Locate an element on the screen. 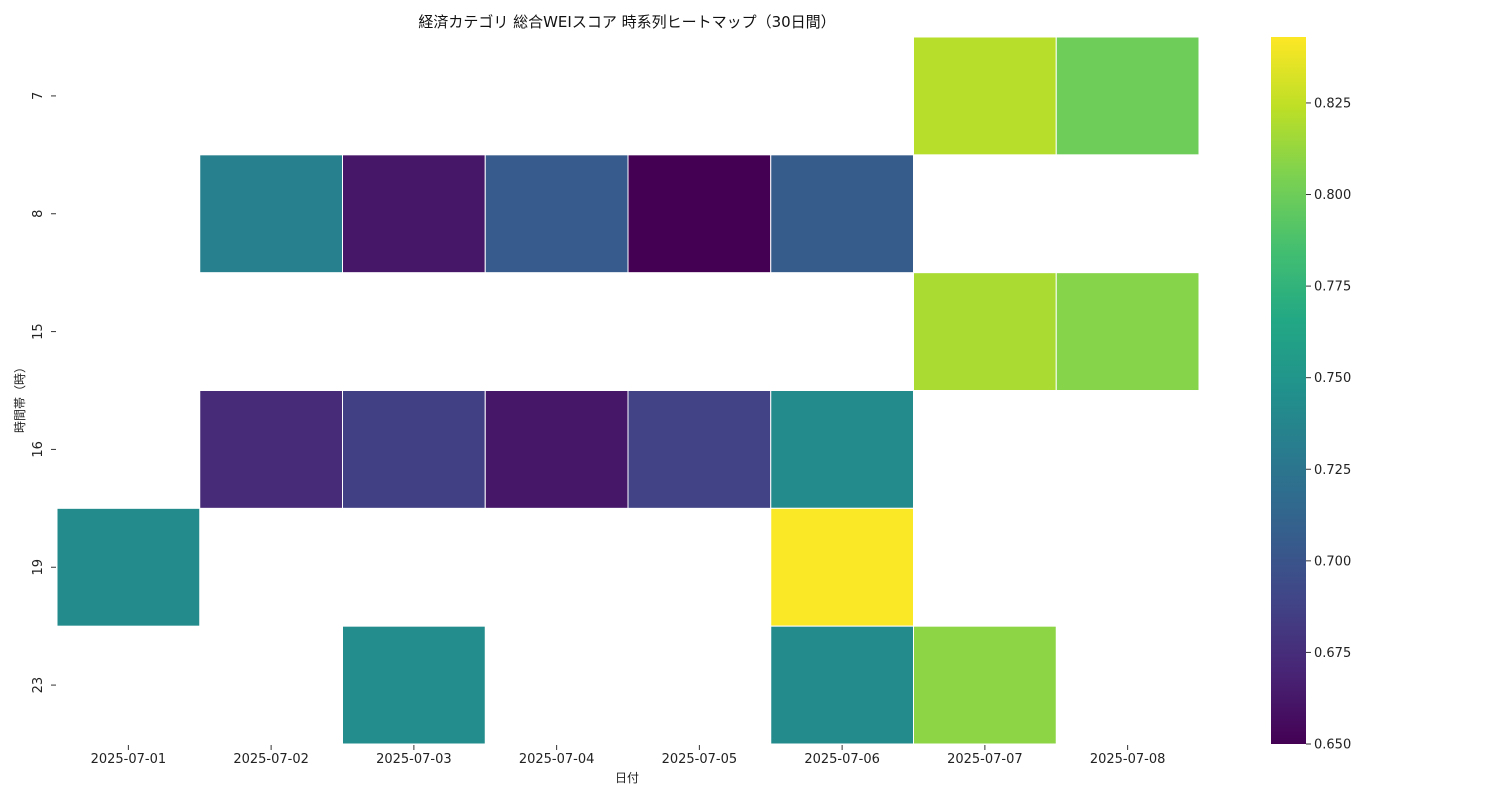 This screenshot has height=800, width=1500. y-tick-label: 16 is located at coordinates (38, 449).